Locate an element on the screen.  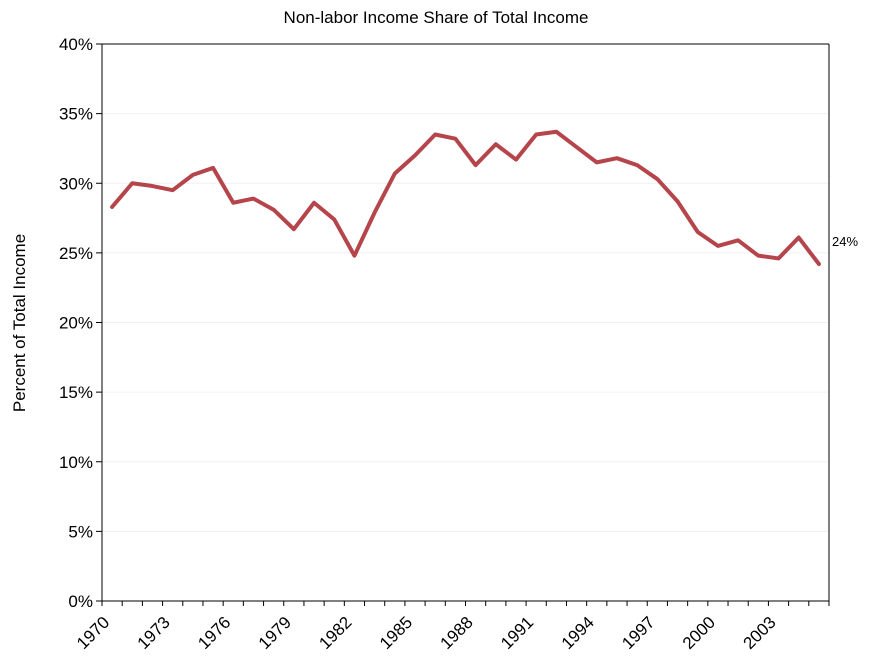
x-tick-label: 1994 is located at coordinates (578, 633).